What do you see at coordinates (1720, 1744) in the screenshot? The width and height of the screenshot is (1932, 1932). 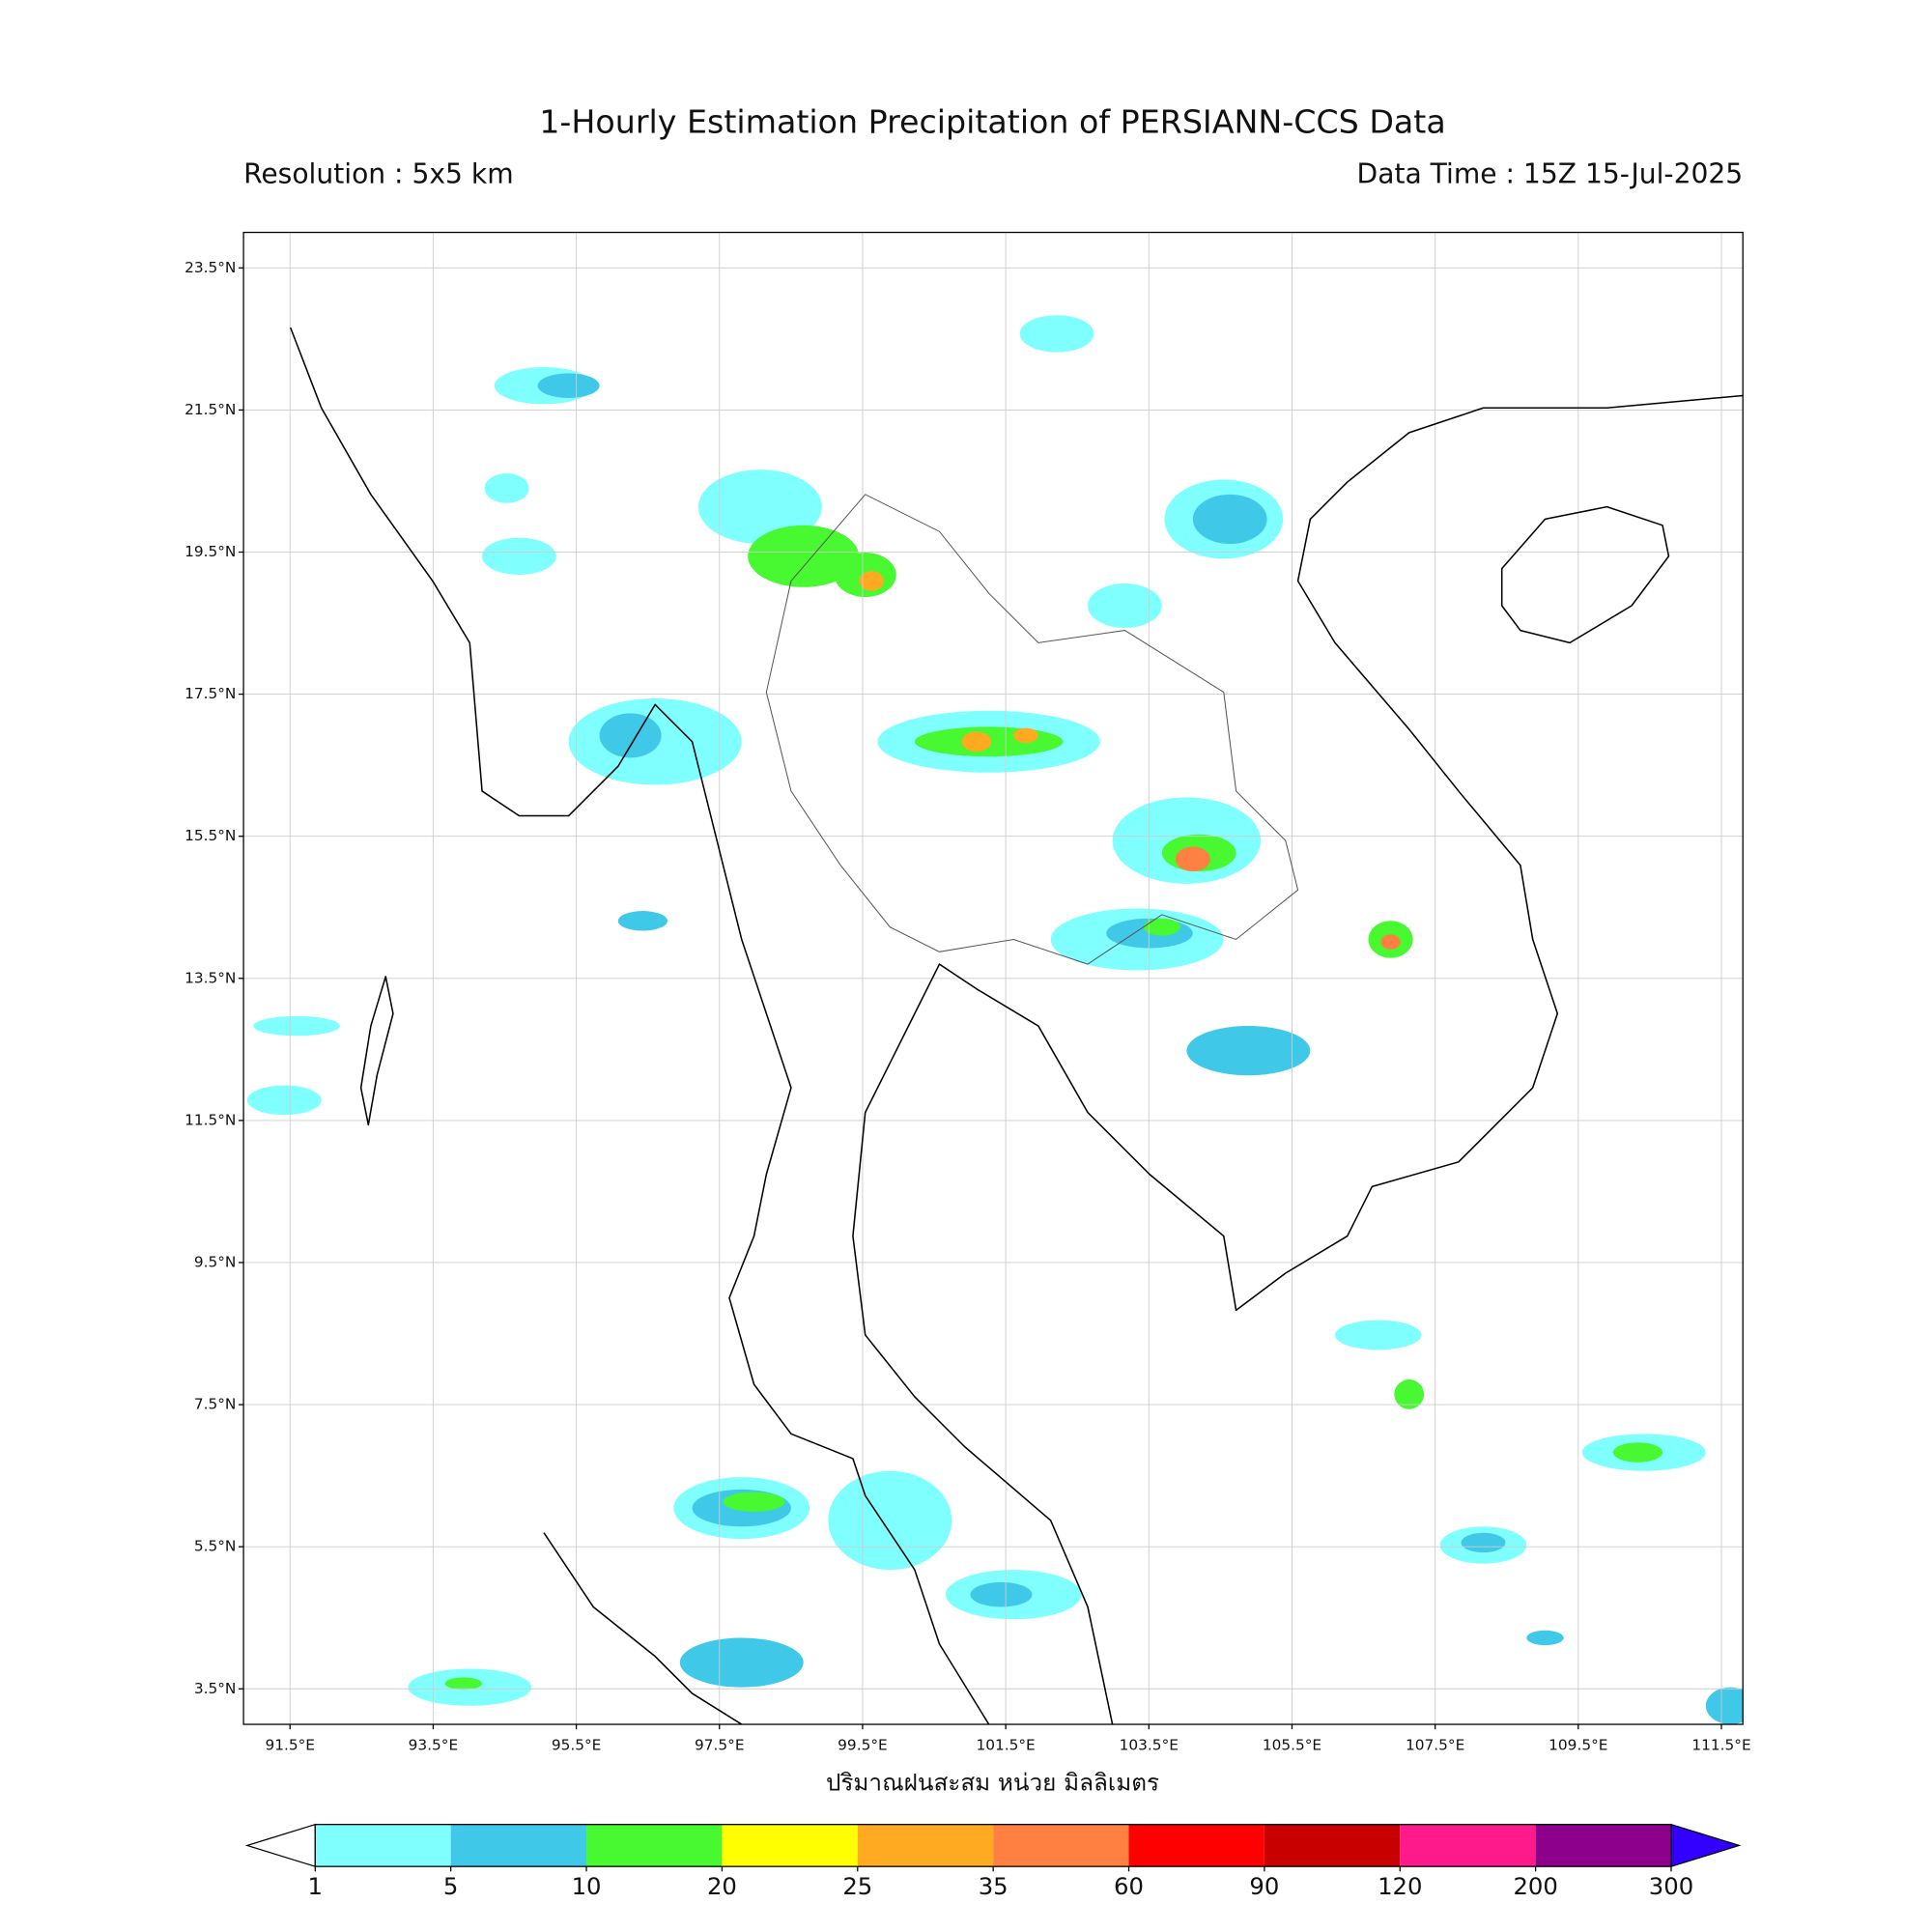 I see `x-tick-label: 111.5°E` at bounding box center [1720, 1744].